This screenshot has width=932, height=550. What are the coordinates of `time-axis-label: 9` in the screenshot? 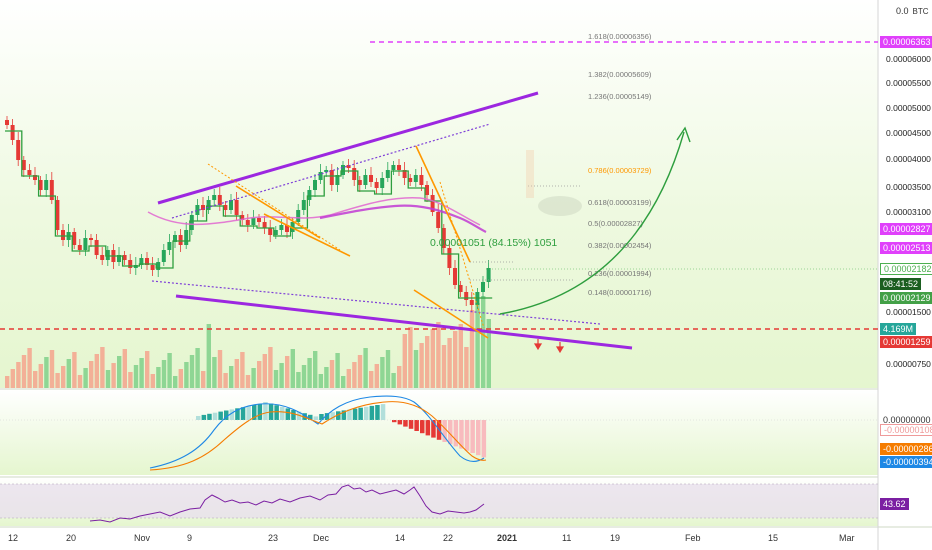 It's located at (190, 538).